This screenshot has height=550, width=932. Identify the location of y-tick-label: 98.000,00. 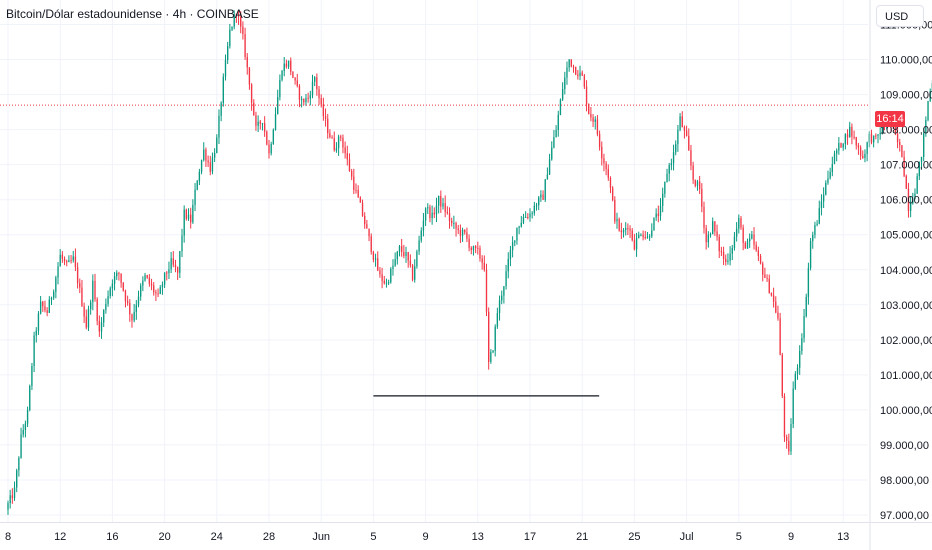
(904, 481).